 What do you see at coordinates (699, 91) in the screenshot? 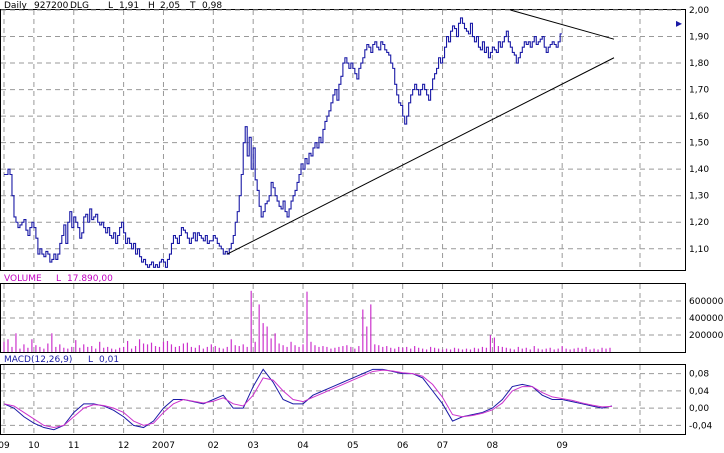
I see `price-tick-label: 1,70` at bounding box center [699, 91].